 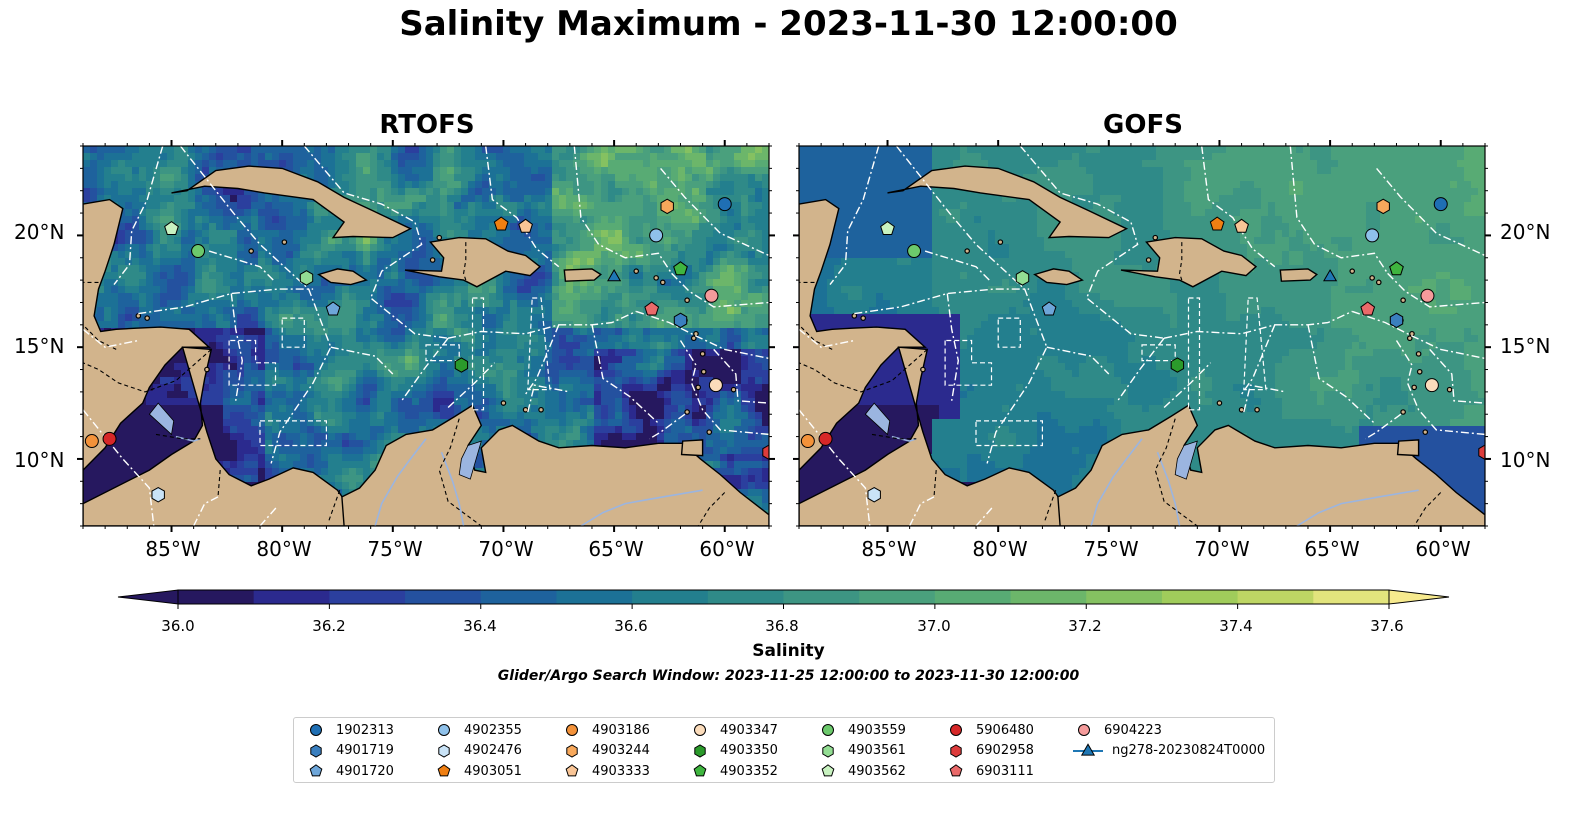 What do you see at coordinates (616, 549) in the screenshot?
I see `lon-label-65w-rtofs: 65°W` at bounding box center [616, 549].